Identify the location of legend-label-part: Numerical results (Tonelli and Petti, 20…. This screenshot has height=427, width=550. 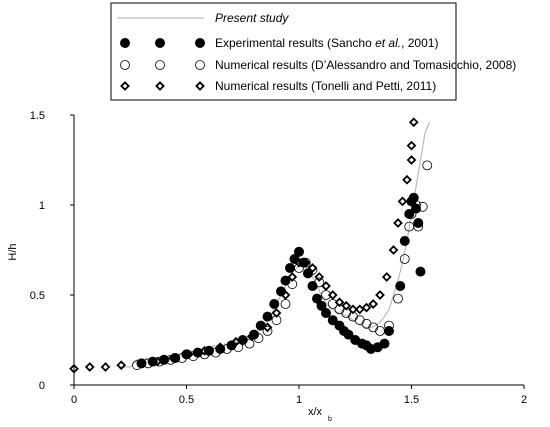
(325, 86).